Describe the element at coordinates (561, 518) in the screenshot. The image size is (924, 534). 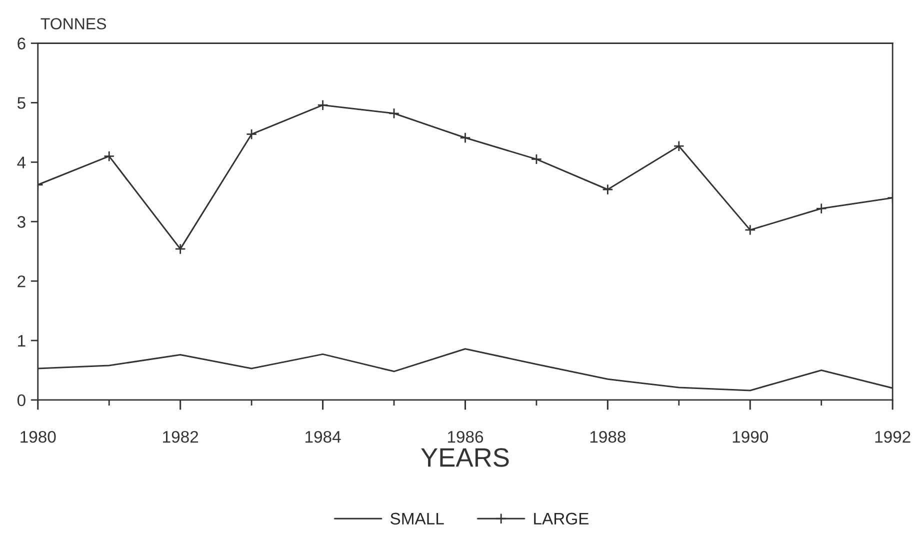
I see `legend-label: LARGE` at that location.